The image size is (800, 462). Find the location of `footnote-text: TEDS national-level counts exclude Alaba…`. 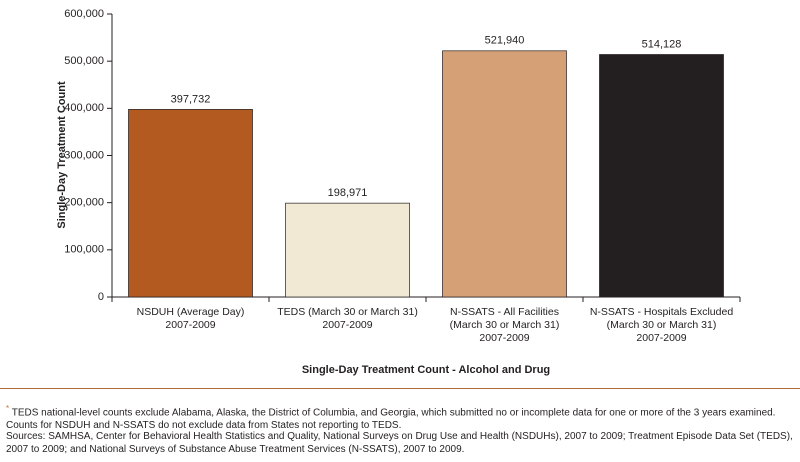

footnote-text: TEDS national-level counts exclude Alaba… is located at coordinates (391, 419).